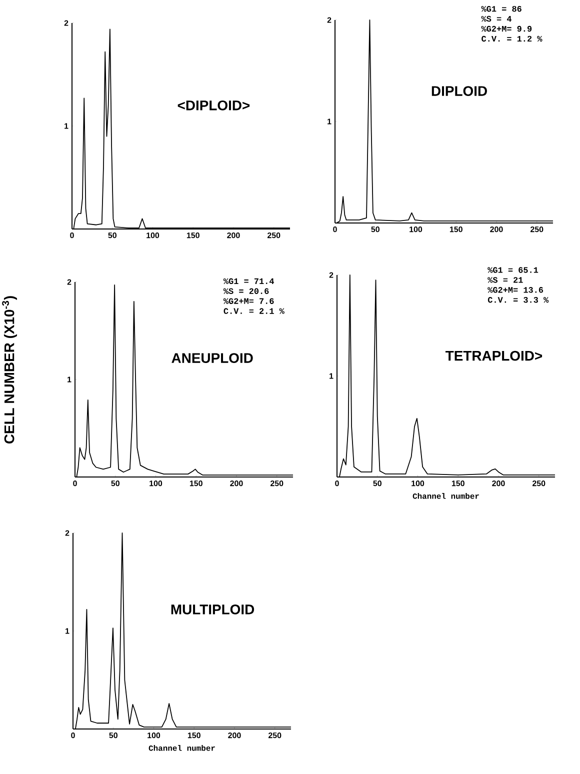 This screenshot has height=774, width=580. Describe the element at coordinates (493, 355) in the screenshot. I see `text: TETRAPLOID>` at that location.